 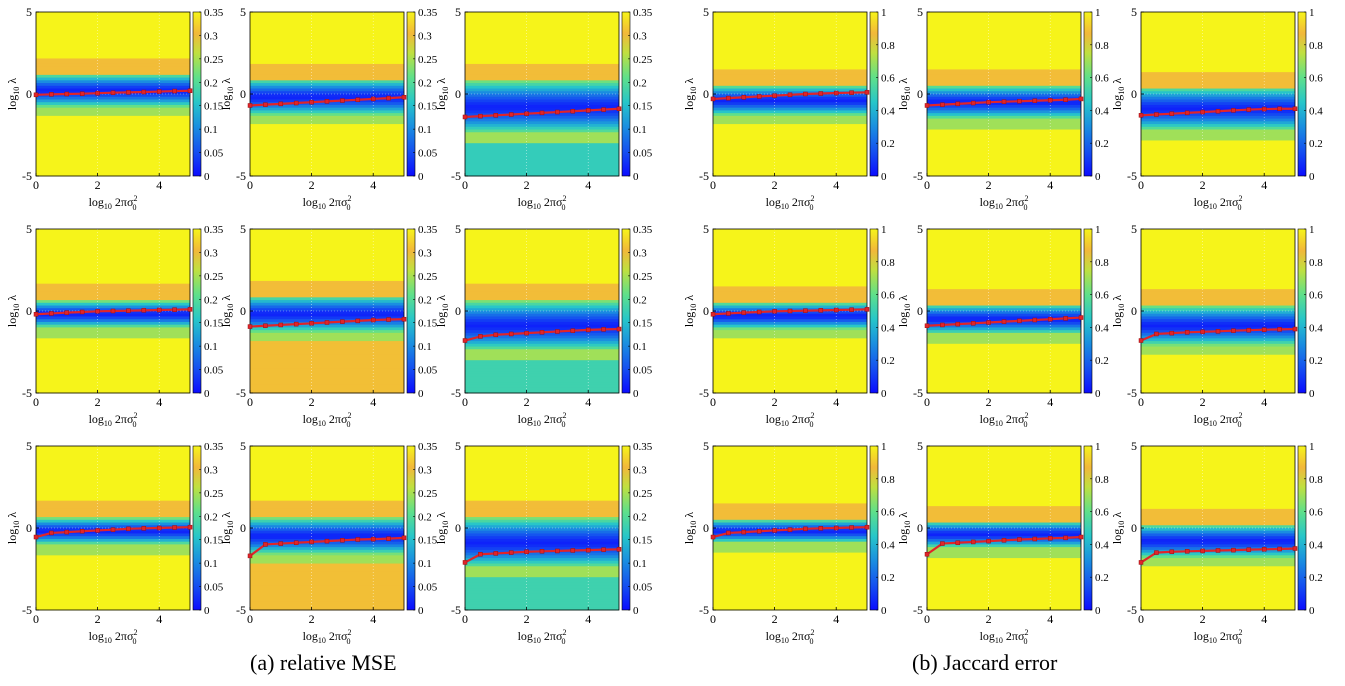 I want to click on x-tick-label: 4, so click(x=836, y=402).